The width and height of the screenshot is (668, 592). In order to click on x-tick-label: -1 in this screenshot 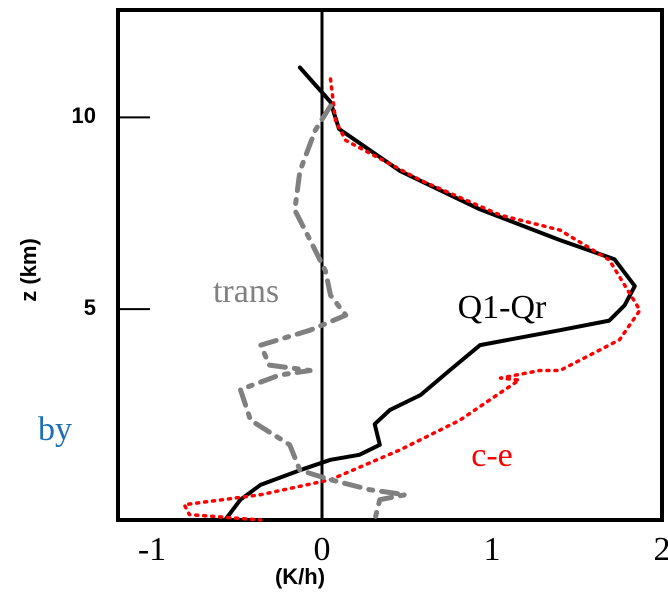, I will do `click(152, 549)`.